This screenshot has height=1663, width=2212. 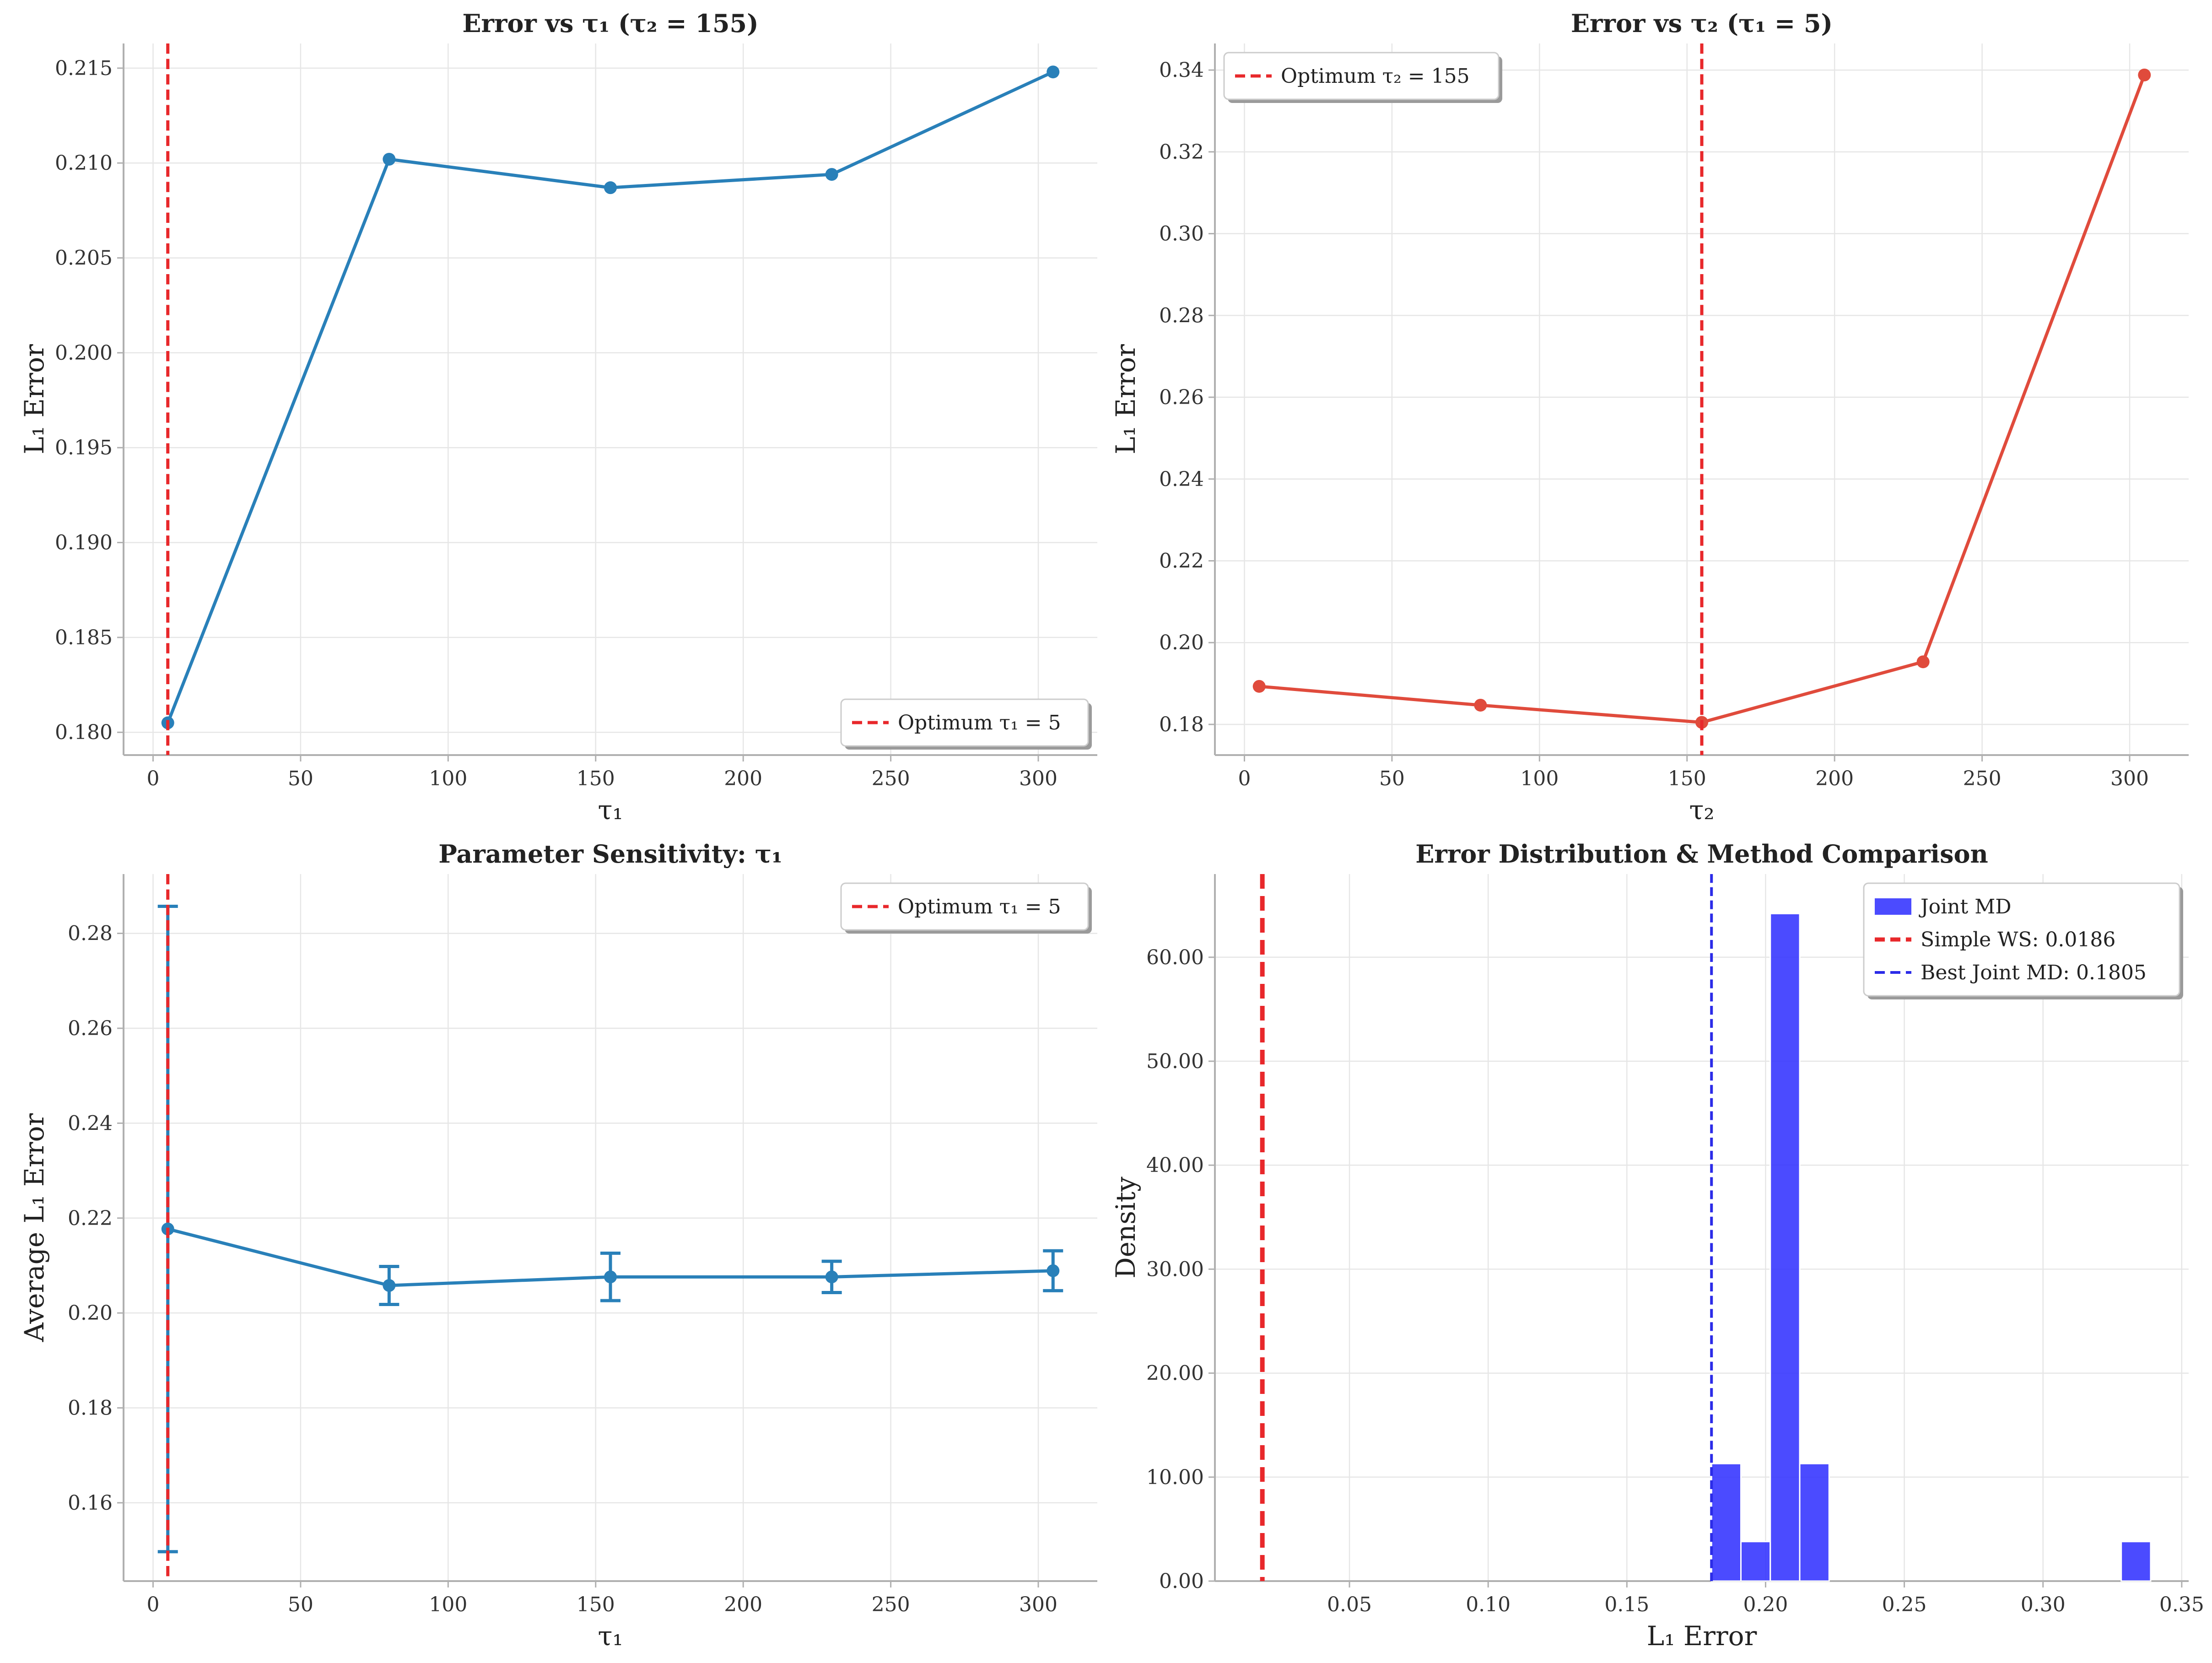 What do you see at coordinates (1125, 1228) in the screenshot?
I see `y-axis-label: Density` at bounding box center [1125, 1228].